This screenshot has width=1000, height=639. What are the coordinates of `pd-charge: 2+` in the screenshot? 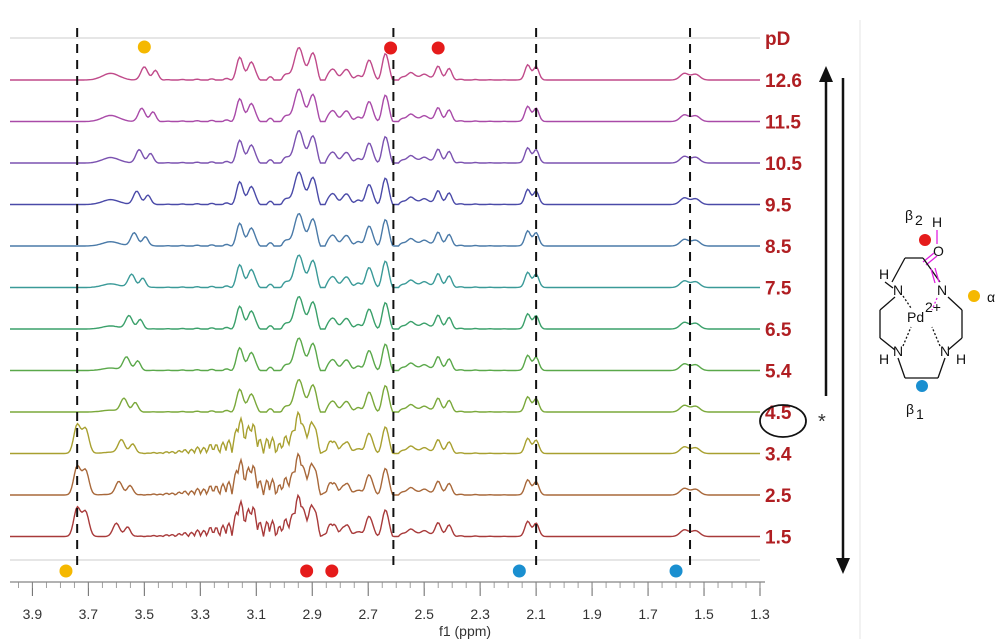 It's located at (933, 307).